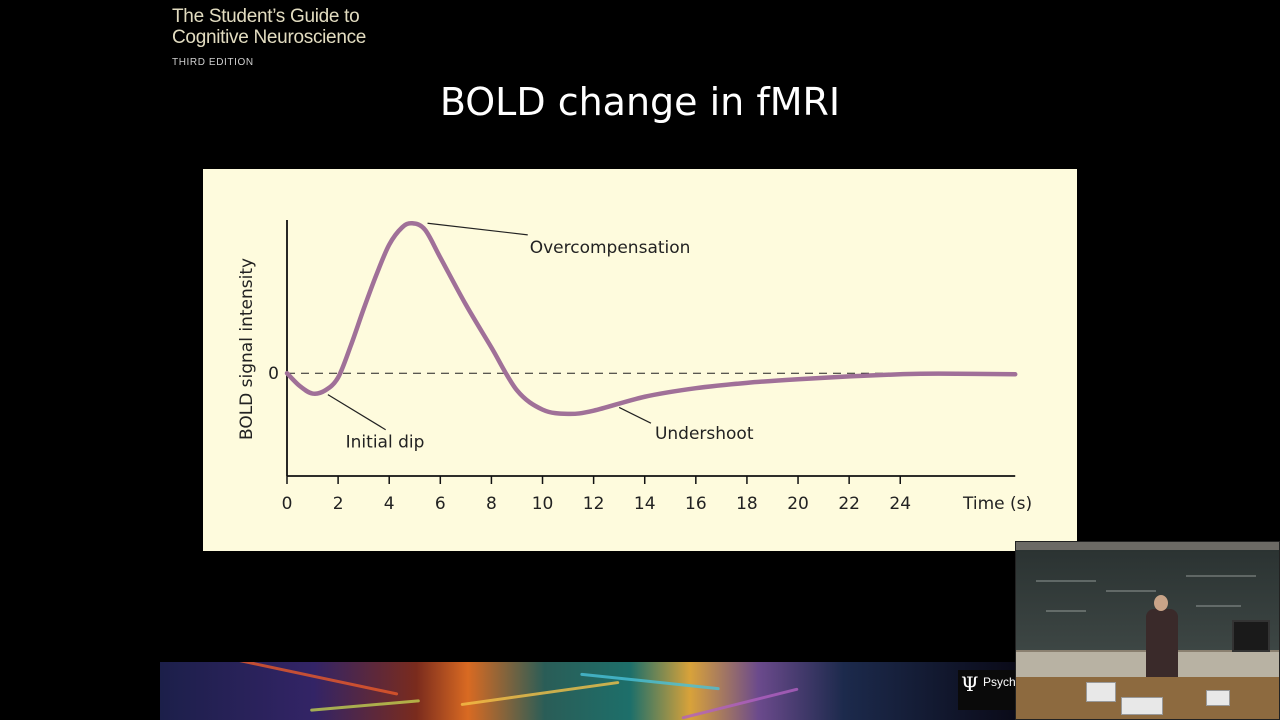 The width and height of the screenshot is (1280, 720). Describe the element at coordinates (610, 248) in the screenshot. I see `annotation-overcompensation: Overcompensation` at that location.